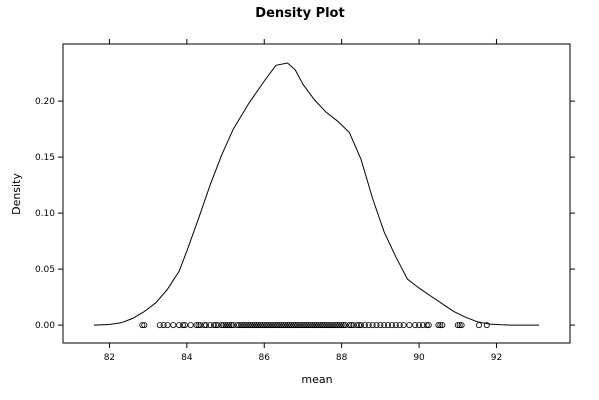 The image size is (599, 400). What do you see at coordinates (45, 270) in the screenshot?
I see `y-tick-label: 0.05` at bounding box center [45, 270].